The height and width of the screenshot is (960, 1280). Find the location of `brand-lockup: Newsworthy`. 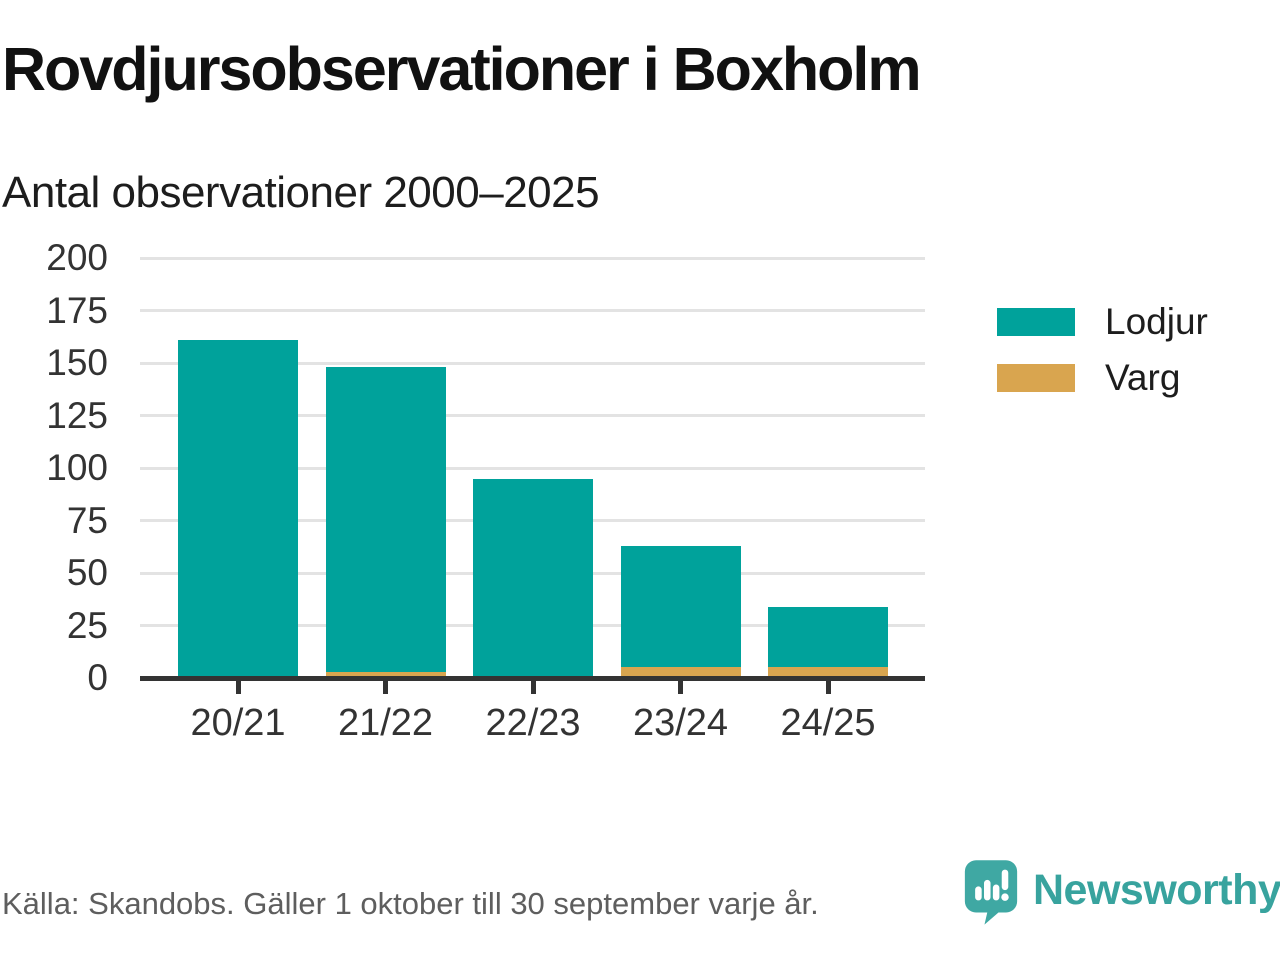

brand-lockup: Newsworthy is located at coordinates (1121, 892).